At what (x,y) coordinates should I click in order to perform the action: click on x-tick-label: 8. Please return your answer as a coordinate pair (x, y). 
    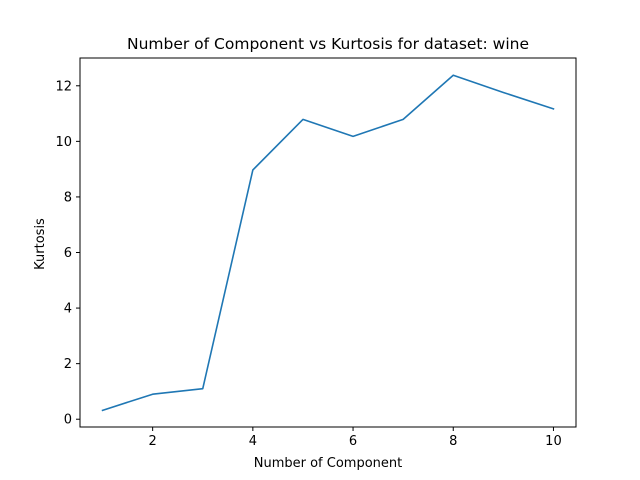
    Looking at the image, I should click on (453, 441).